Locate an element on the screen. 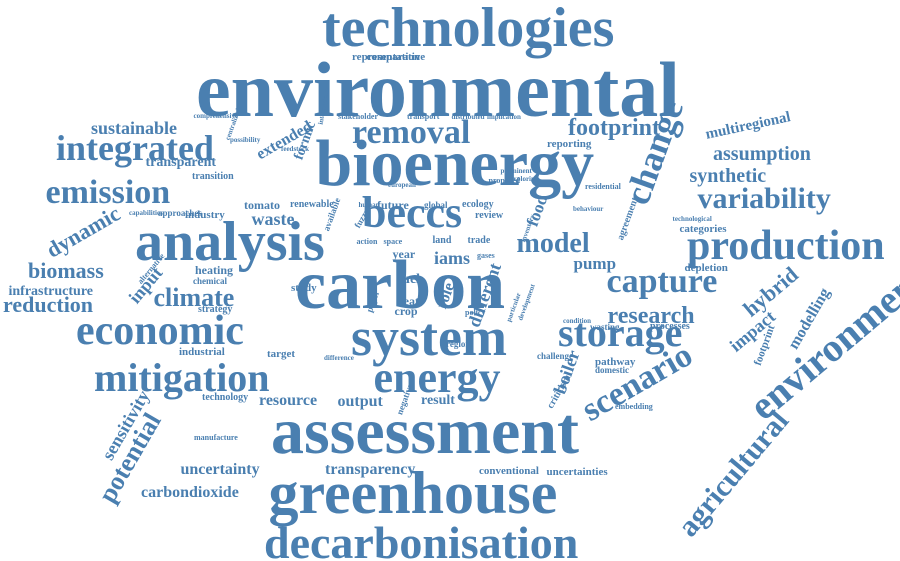  word-residential: residential is located at coordinates (603, 186).